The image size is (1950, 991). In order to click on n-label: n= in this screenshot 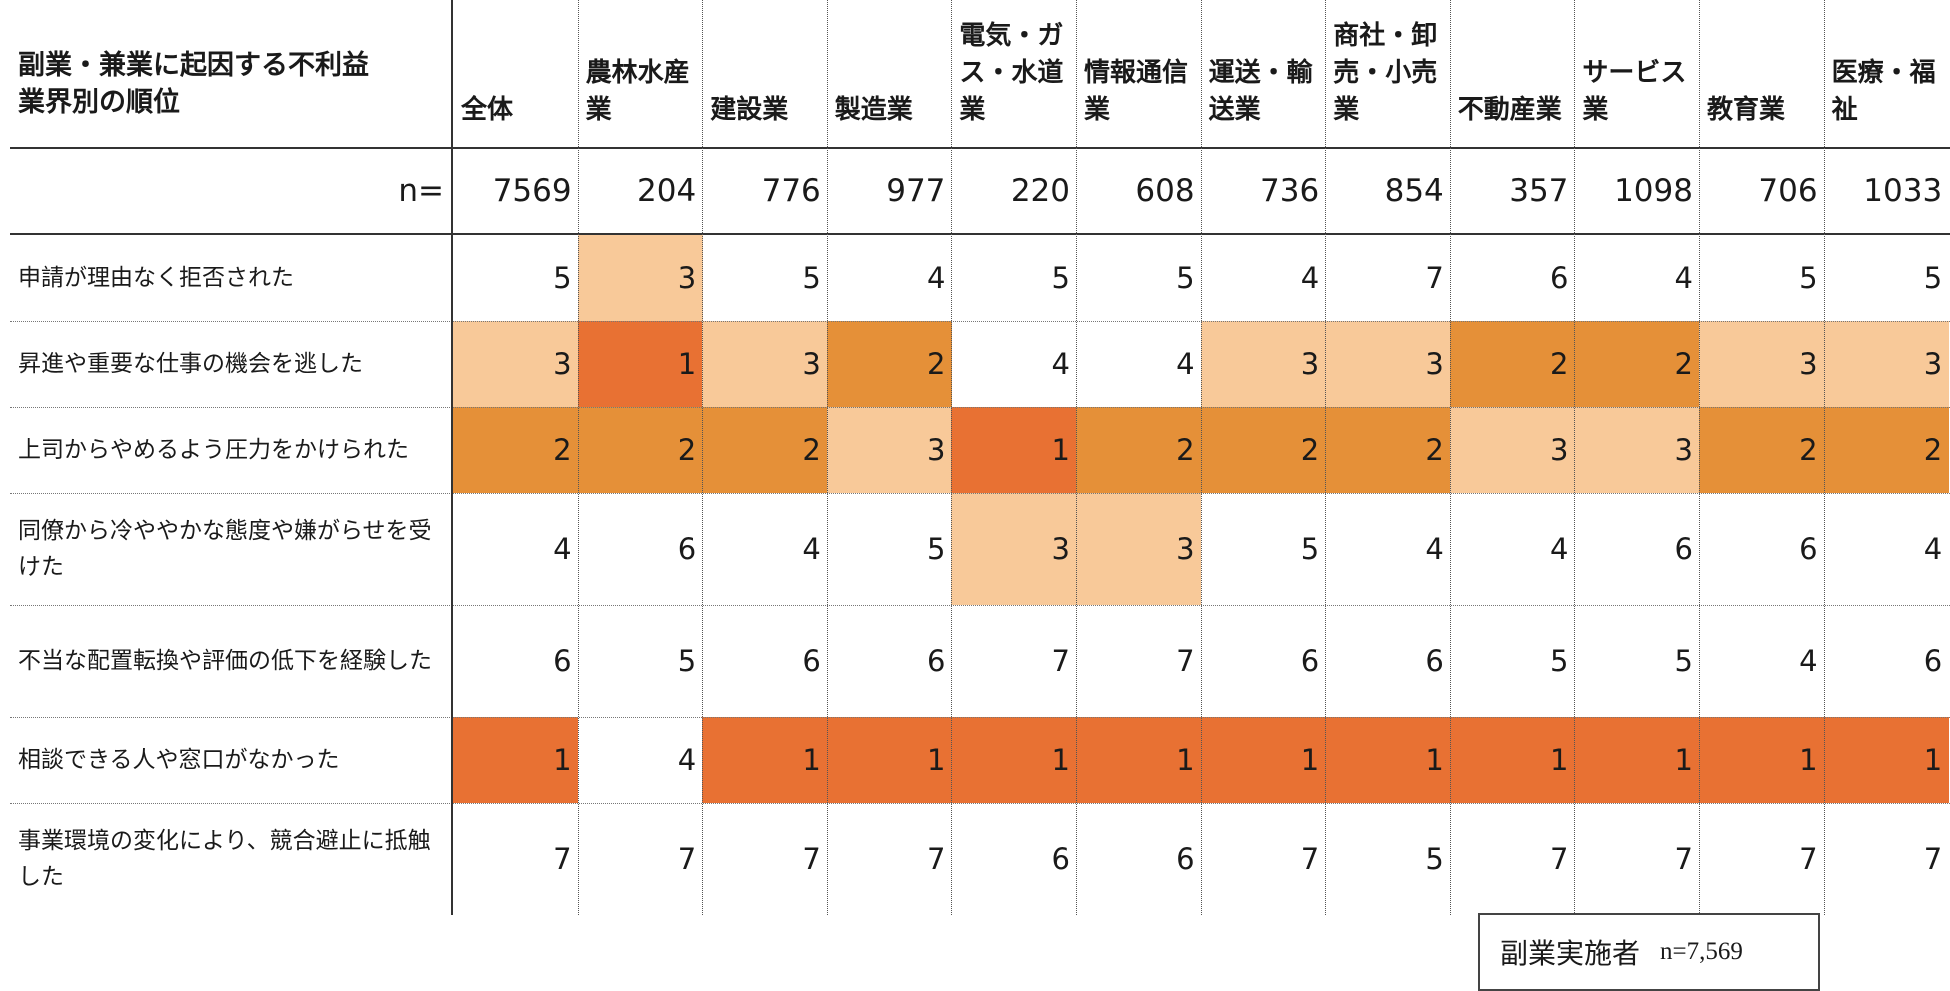, I will do `click(421, 191)`.